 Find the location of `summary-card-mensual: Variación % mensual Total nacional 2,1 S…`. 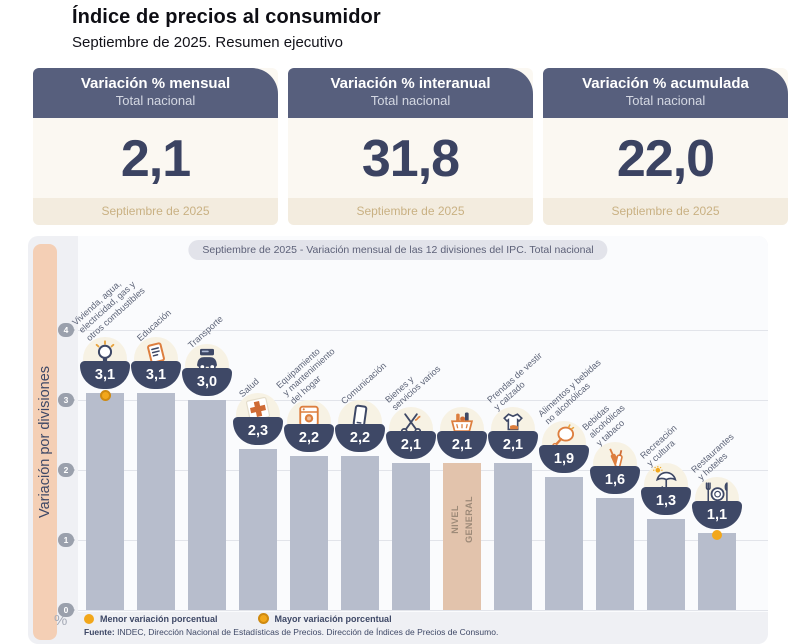

summary-card-mensual: Variación % mensual Total nacional 2,1 S… is located at coordinates (155, 146).